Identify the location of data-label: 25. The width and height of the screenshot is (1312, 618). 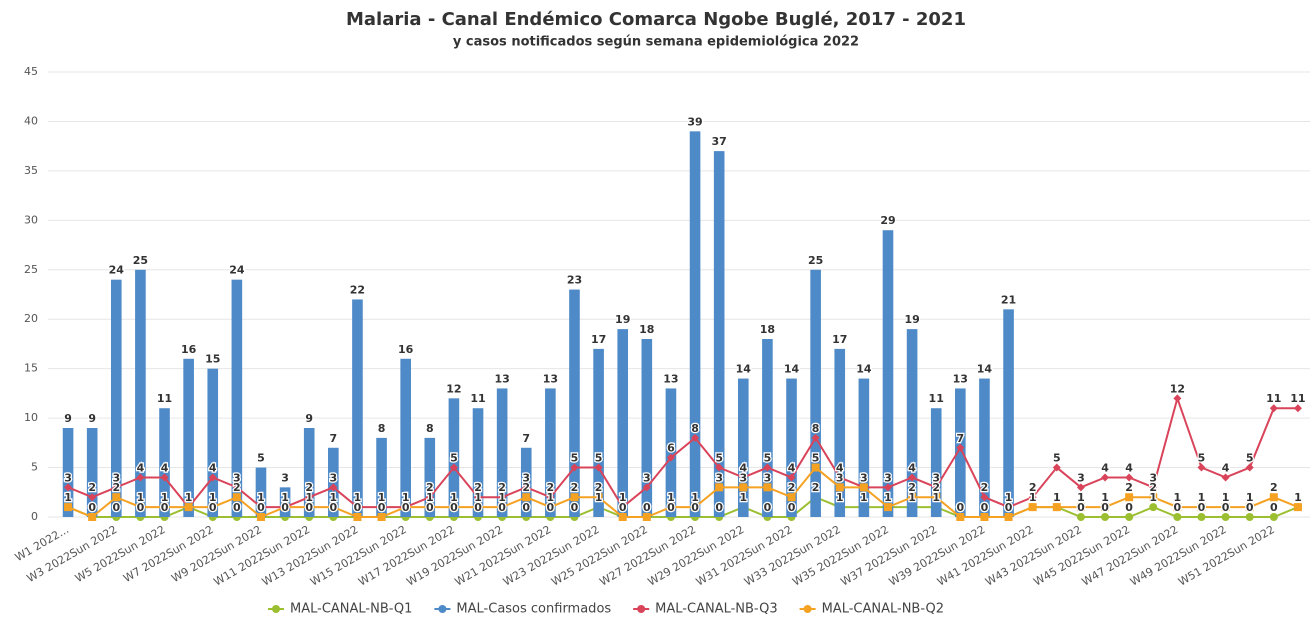
(140, 260).